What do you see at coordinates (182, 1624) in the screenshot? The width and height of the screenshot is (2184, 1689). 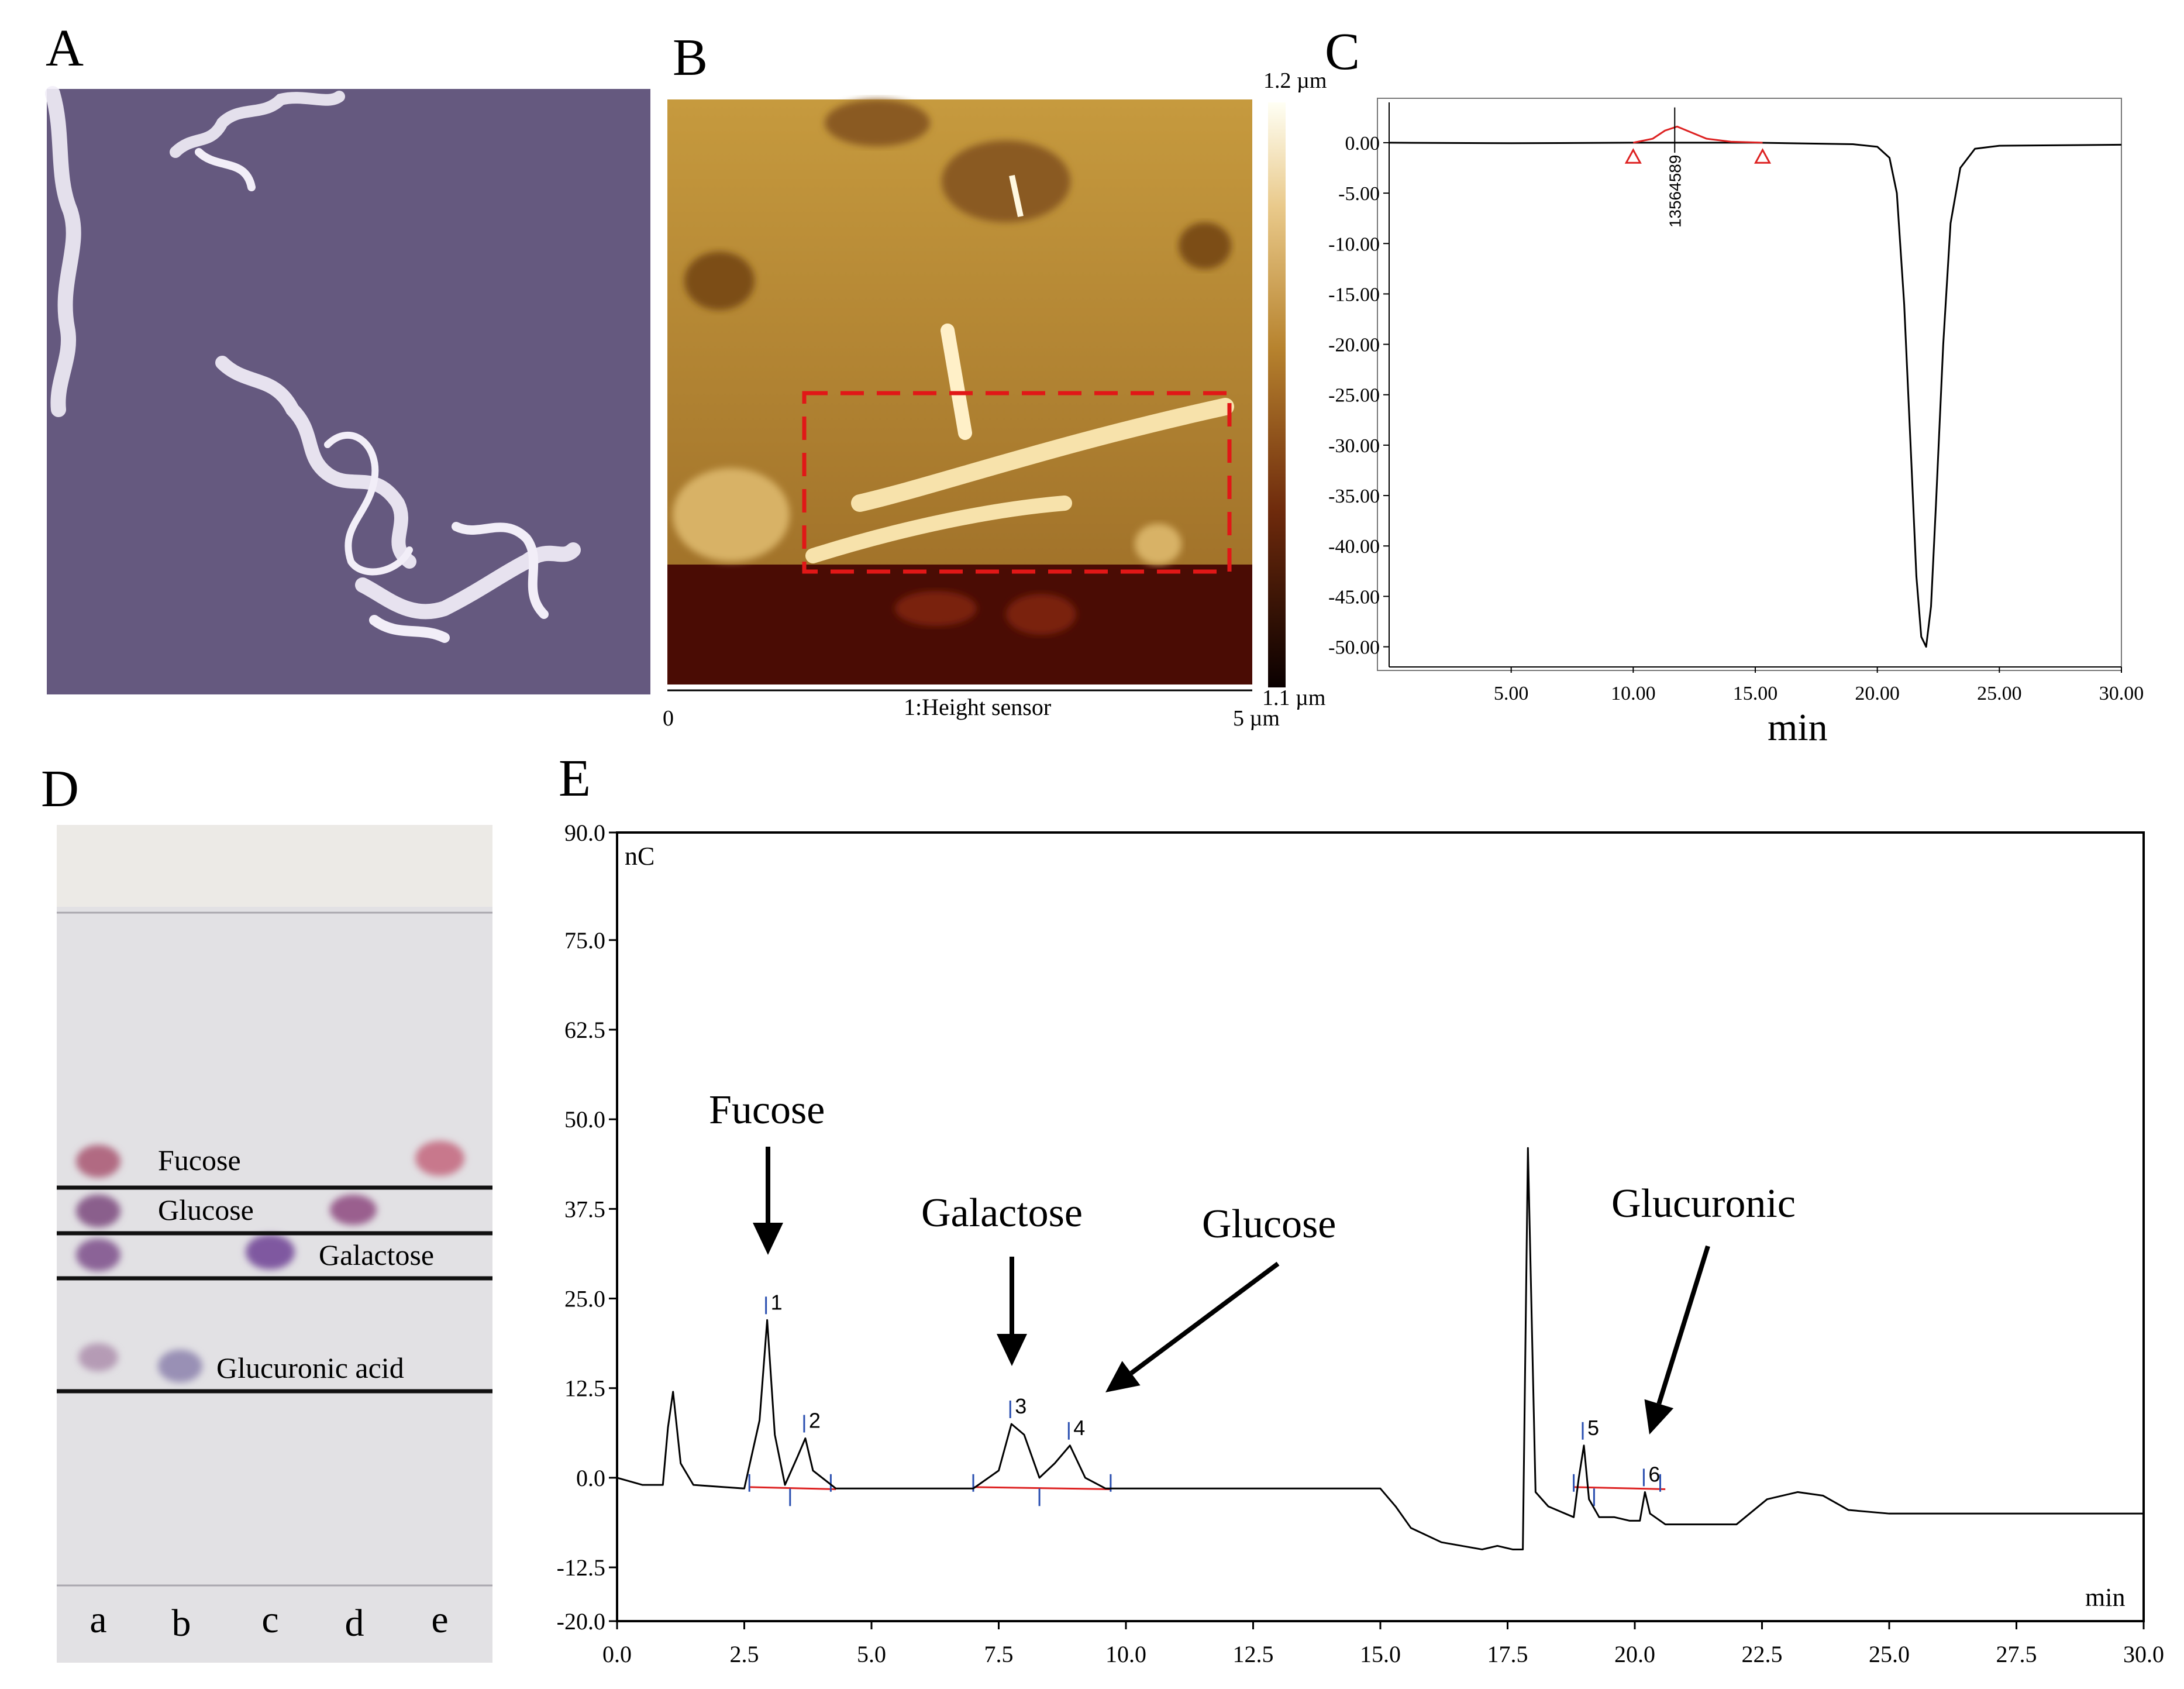 I see `lane-label: b` at bounding box center [182, 1624].